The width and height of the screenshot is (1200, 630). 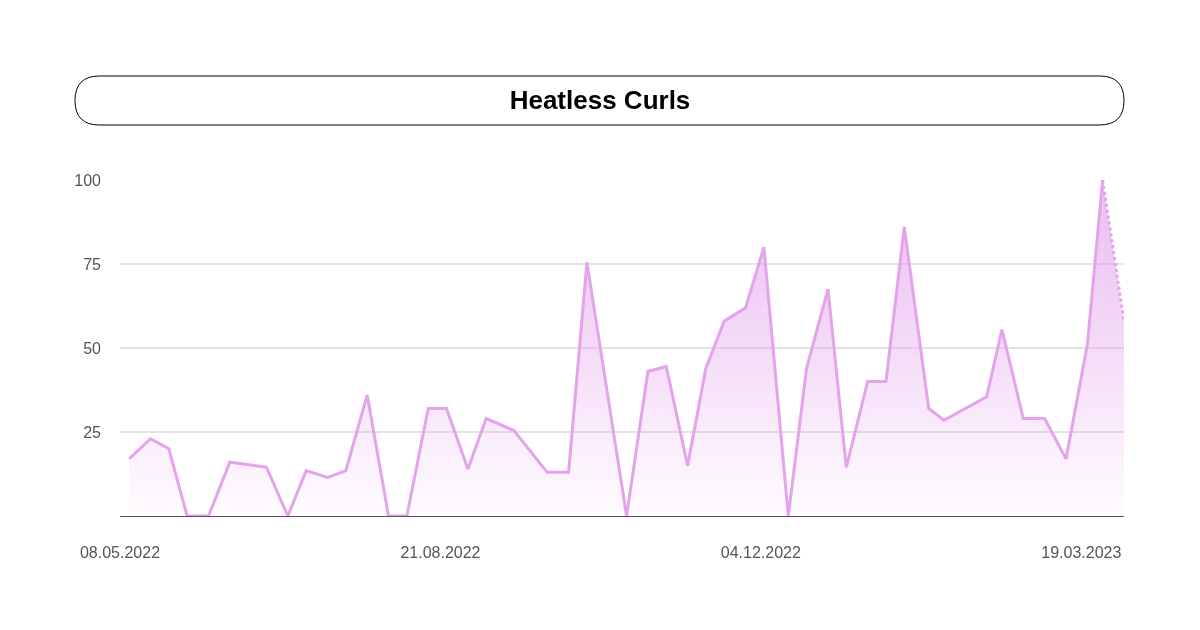 I want to click on x-tick-label: 21.08.2022, so click(x=440, y=553).